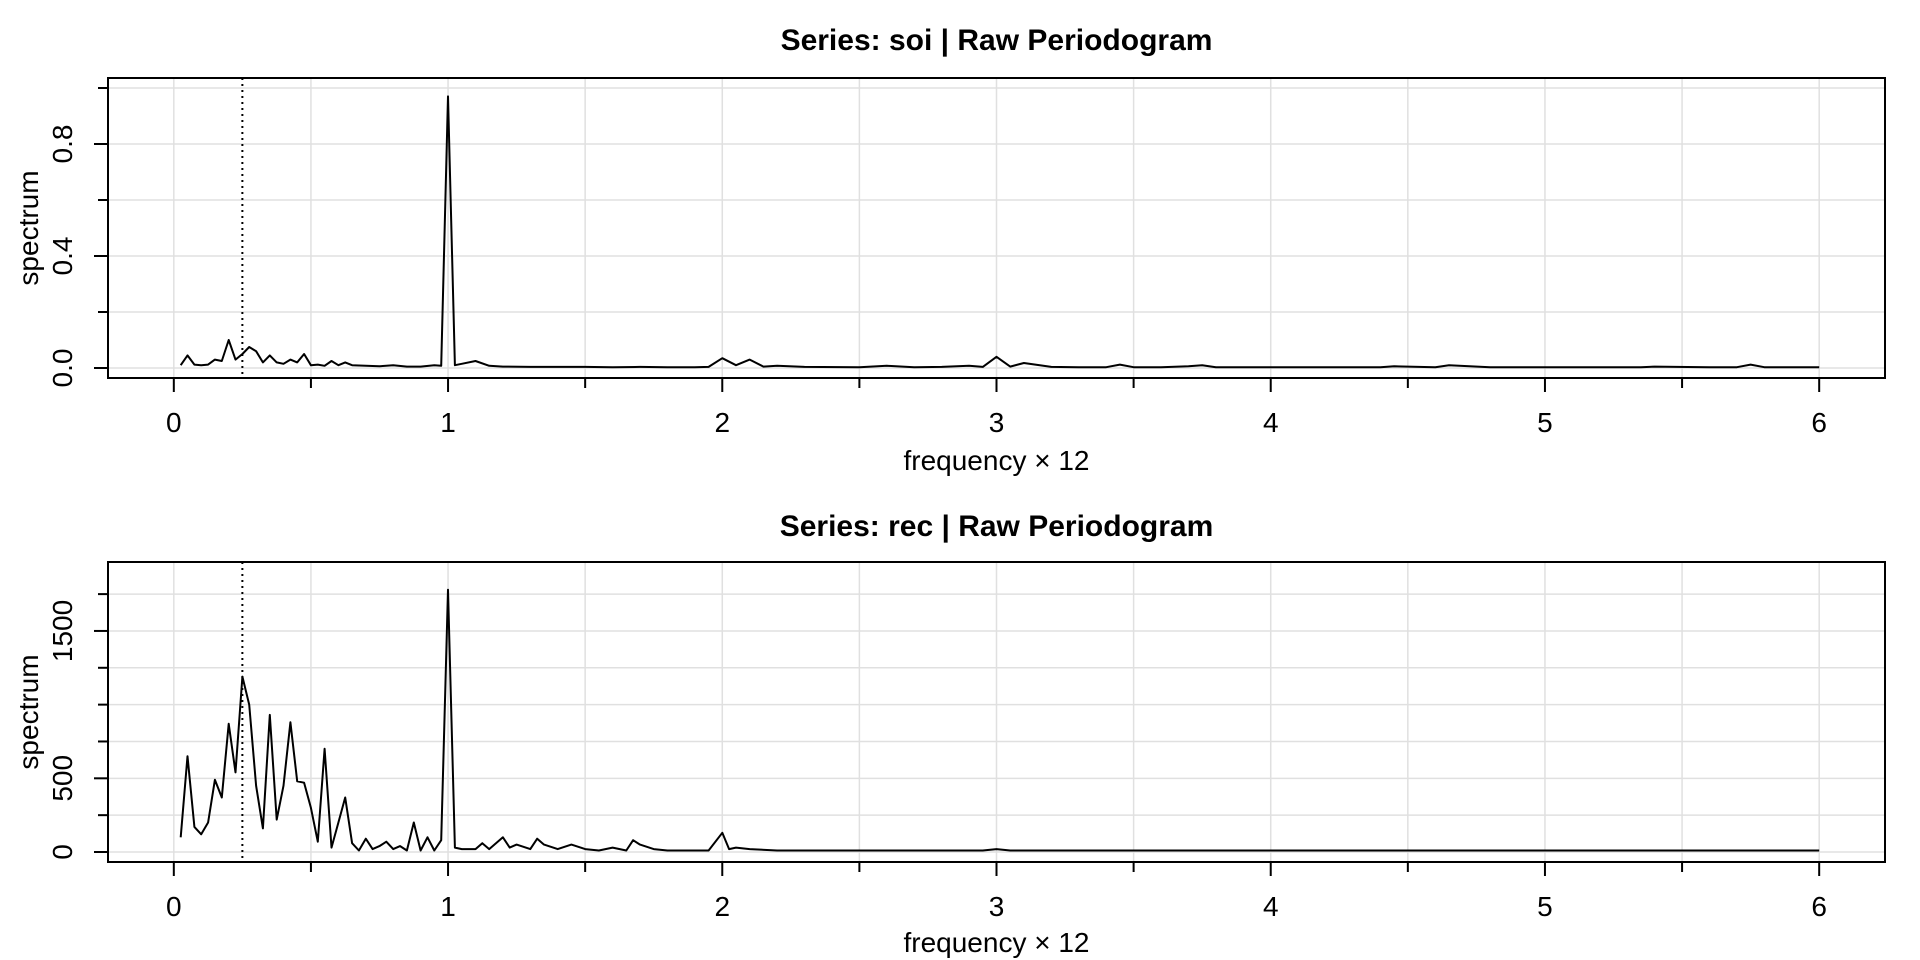 The image size is (1920, 960). I want to click on y-tick-label: 500, so click(62, 778).